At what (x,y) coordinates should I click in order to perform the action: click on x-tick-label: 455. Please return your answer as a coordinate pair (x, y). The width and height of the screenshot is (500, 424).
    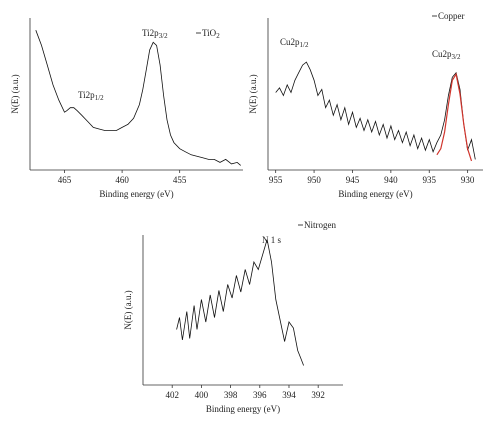
    Looking at the image, I should click on (180, 180).